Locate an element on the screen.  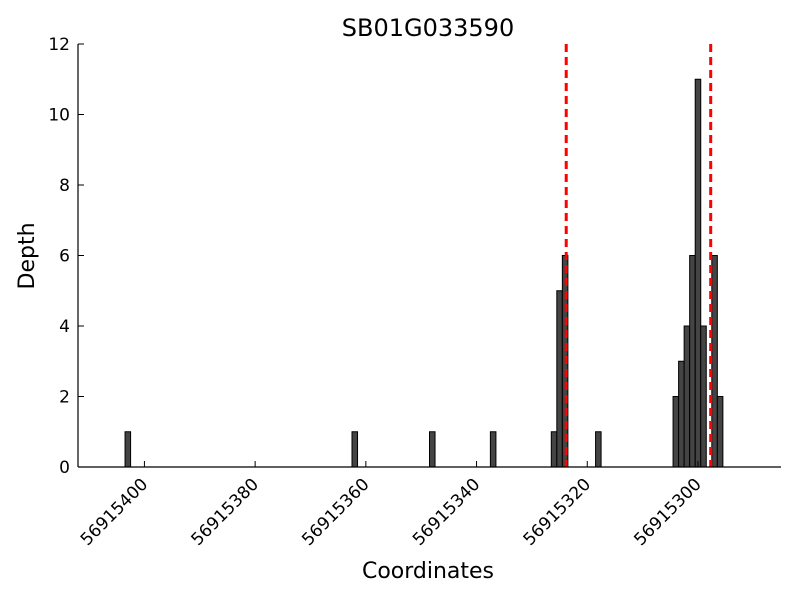
y-tick-label: 6 is located at coordinates (64, 257).